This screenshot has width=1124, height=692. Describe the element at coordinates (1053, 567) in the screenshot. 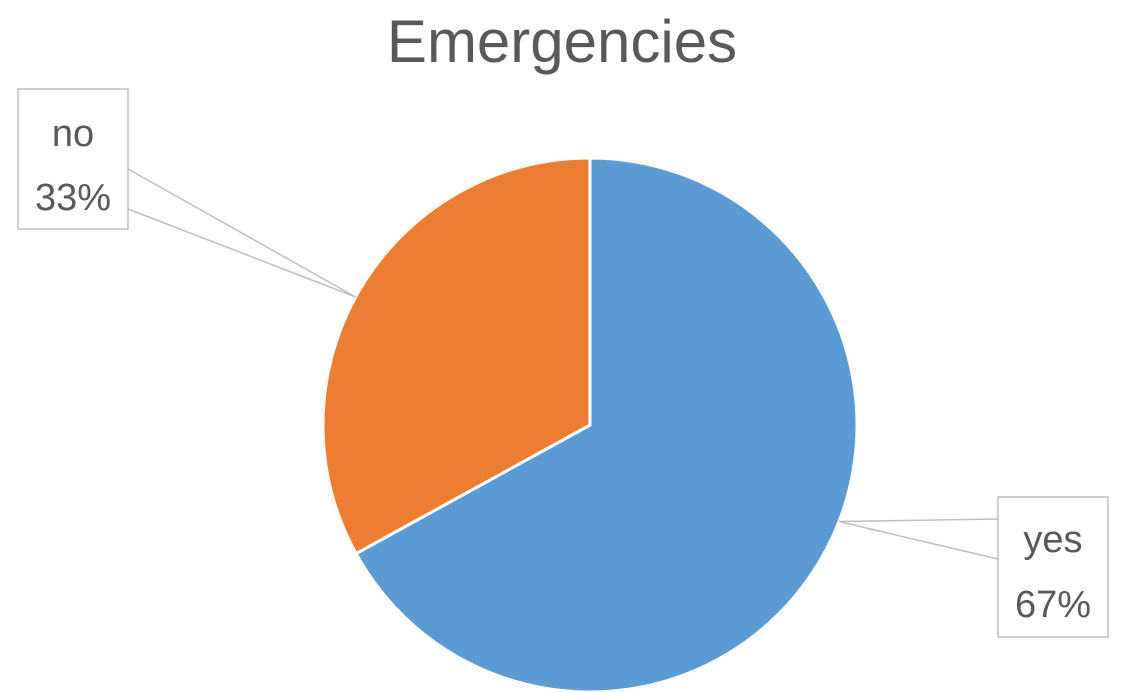

I see `data-label-box-yes` at that location.